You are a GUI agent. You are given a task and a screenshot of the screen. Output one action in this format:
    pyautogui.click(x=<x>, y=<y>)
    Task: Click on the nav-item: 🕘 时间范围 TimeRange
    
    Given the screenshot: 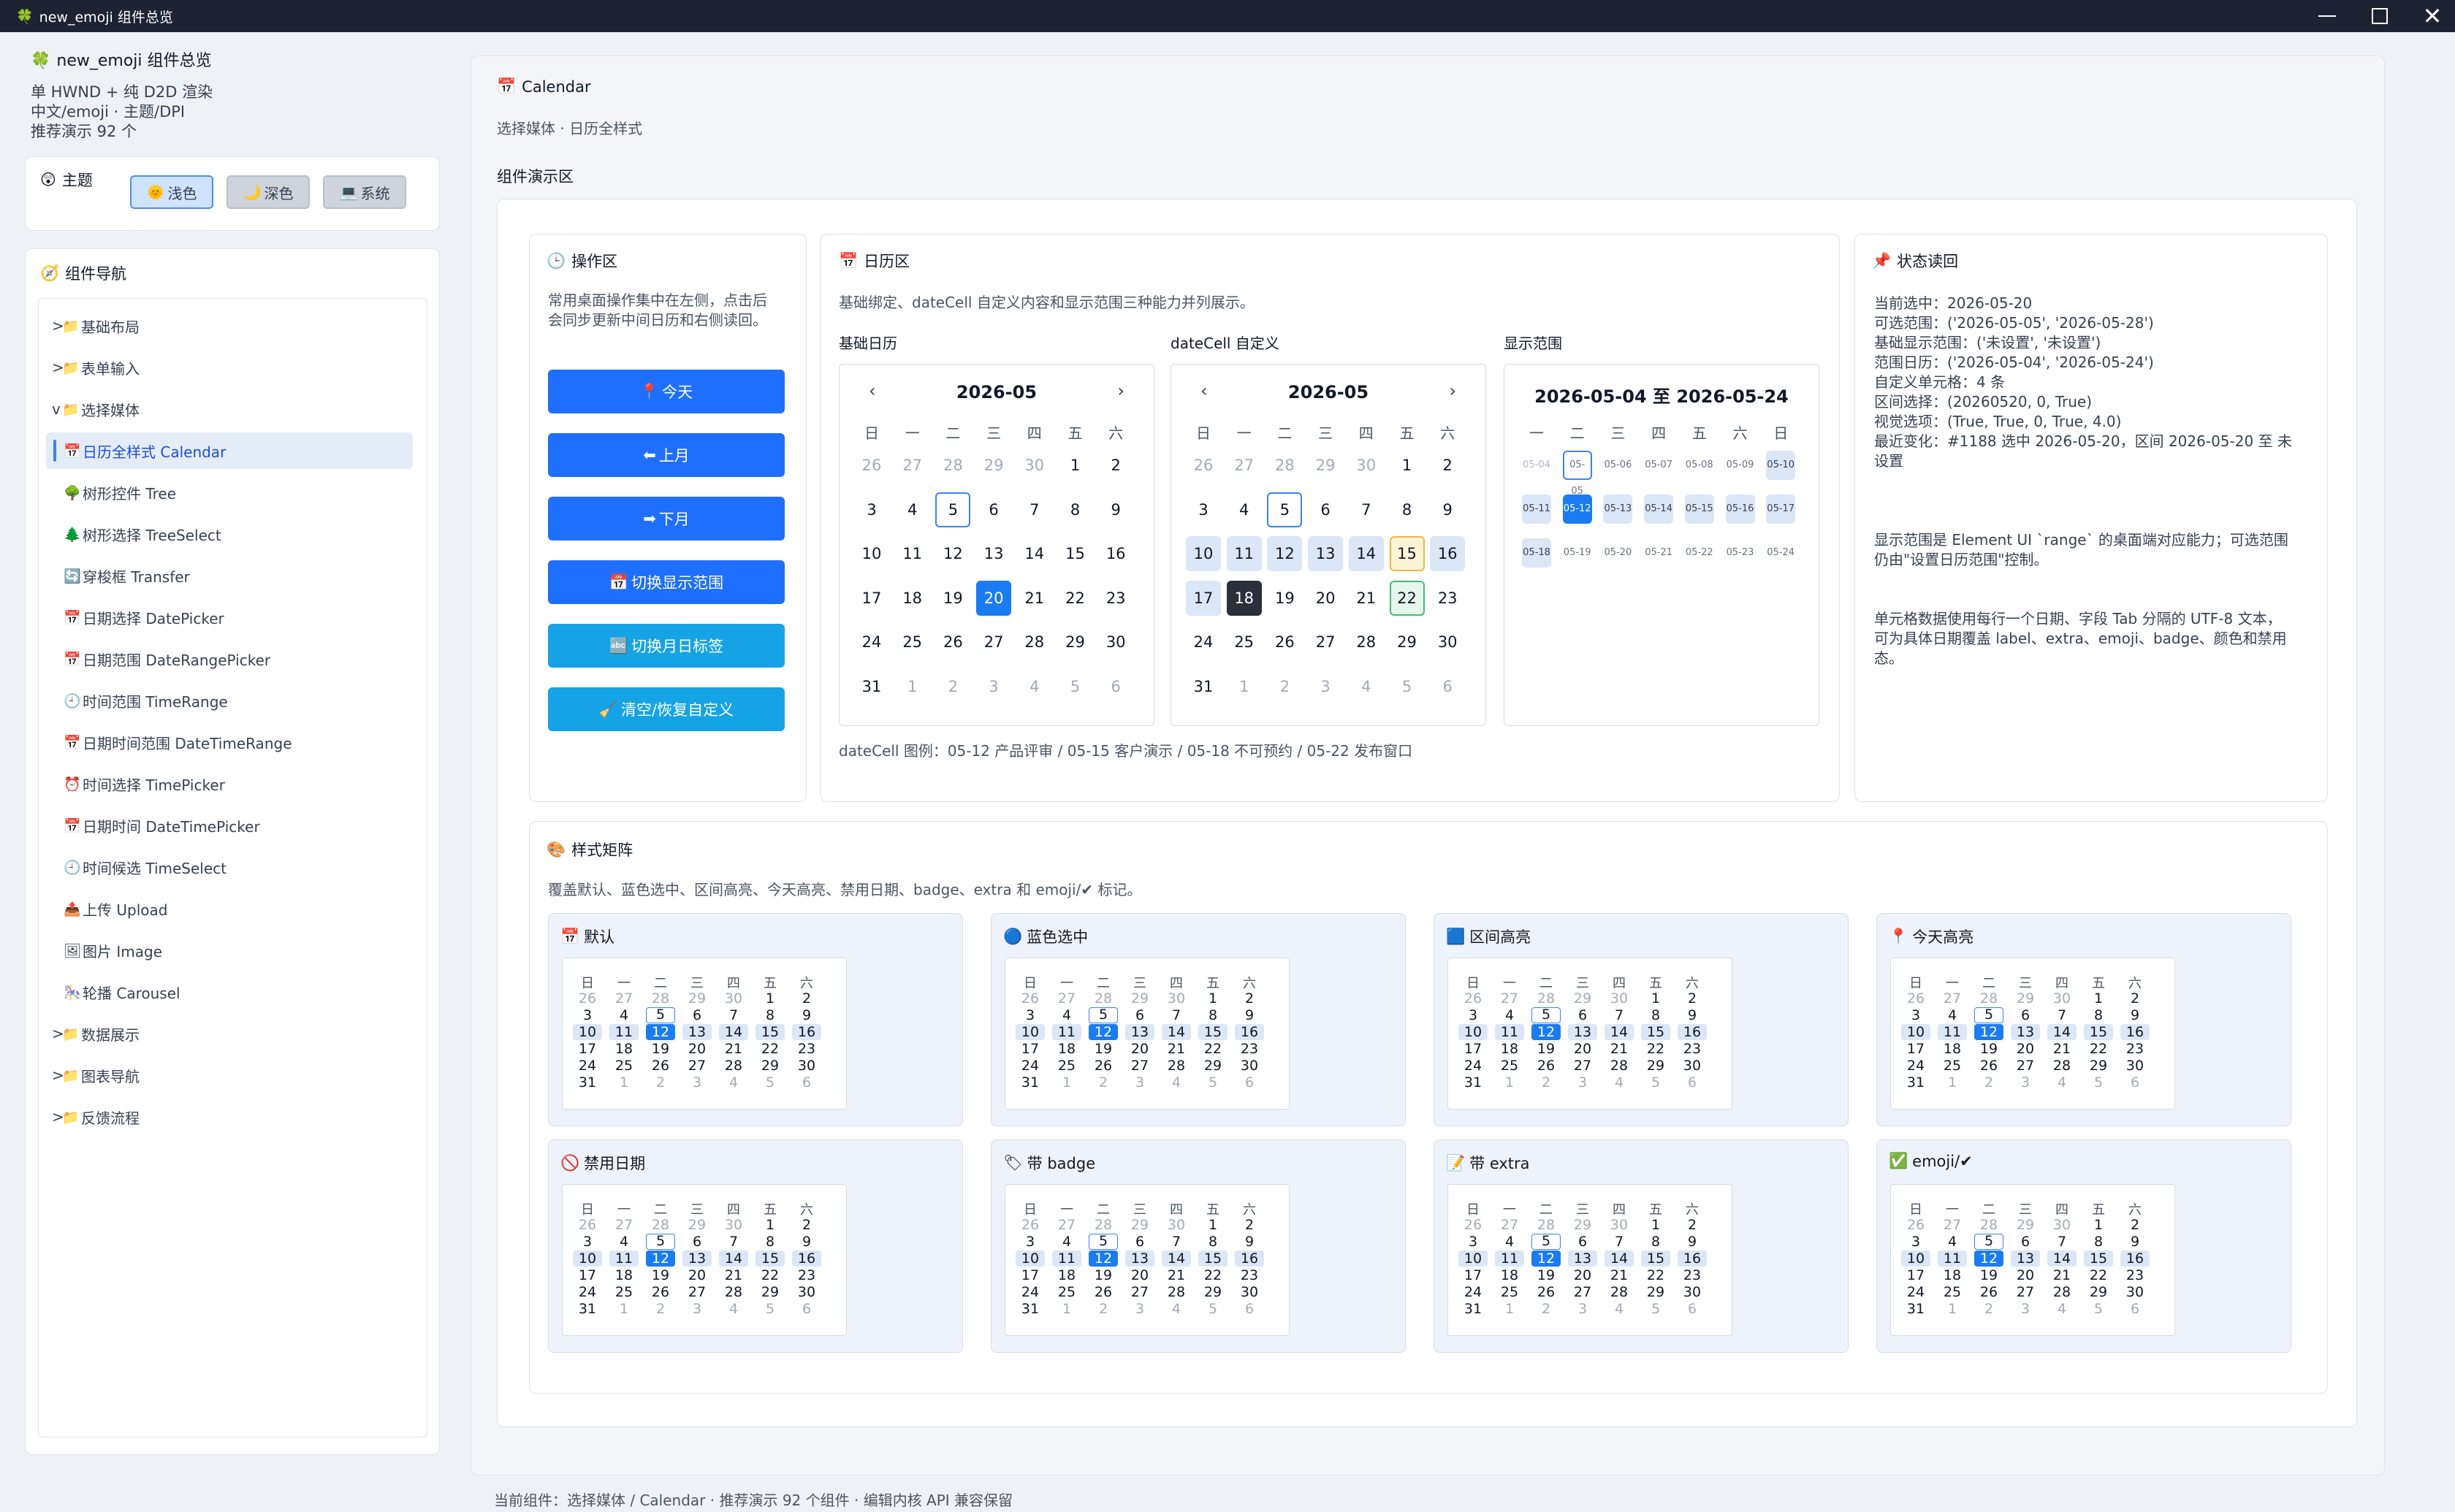 What is the action you would take?
    pyautogui.click(x=229, y=700)
    